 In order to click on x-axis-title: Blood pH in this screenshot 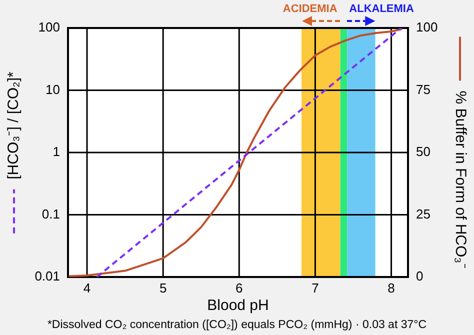, I will do `click(238, 305)`.